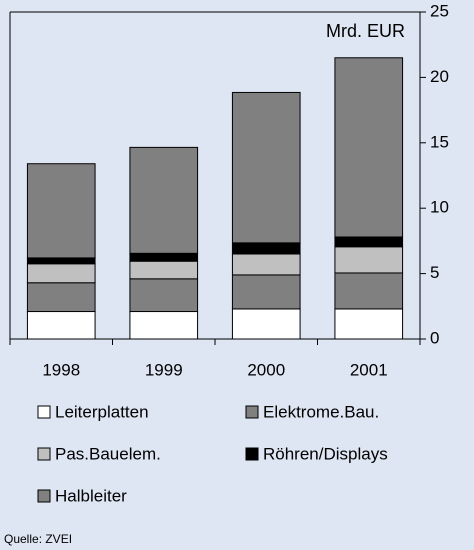 This screenshot has height=550, width=474. Describe the element at coordinates (325, 453) in the screenshot. I see `legend-label: Röhren/Displays` at that location.